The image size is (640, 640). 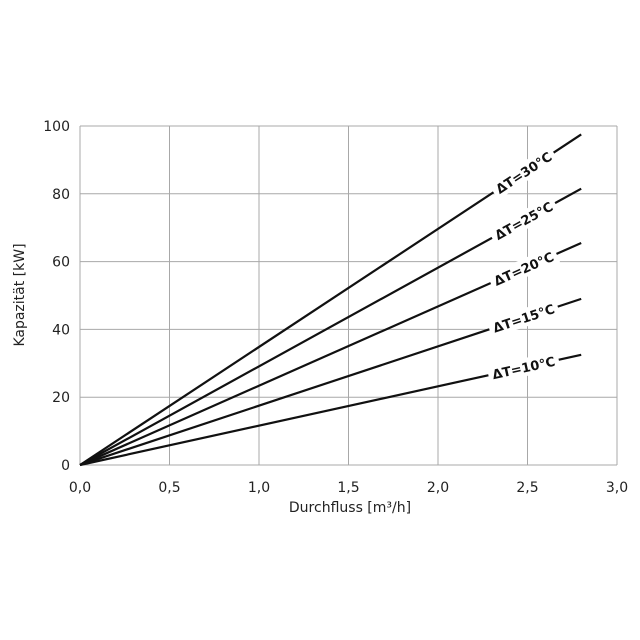 What do you see at coordinates (259, 488) in the screenshot?
I see `x-tick-label: 1,0` at bounding box center [259, 488].